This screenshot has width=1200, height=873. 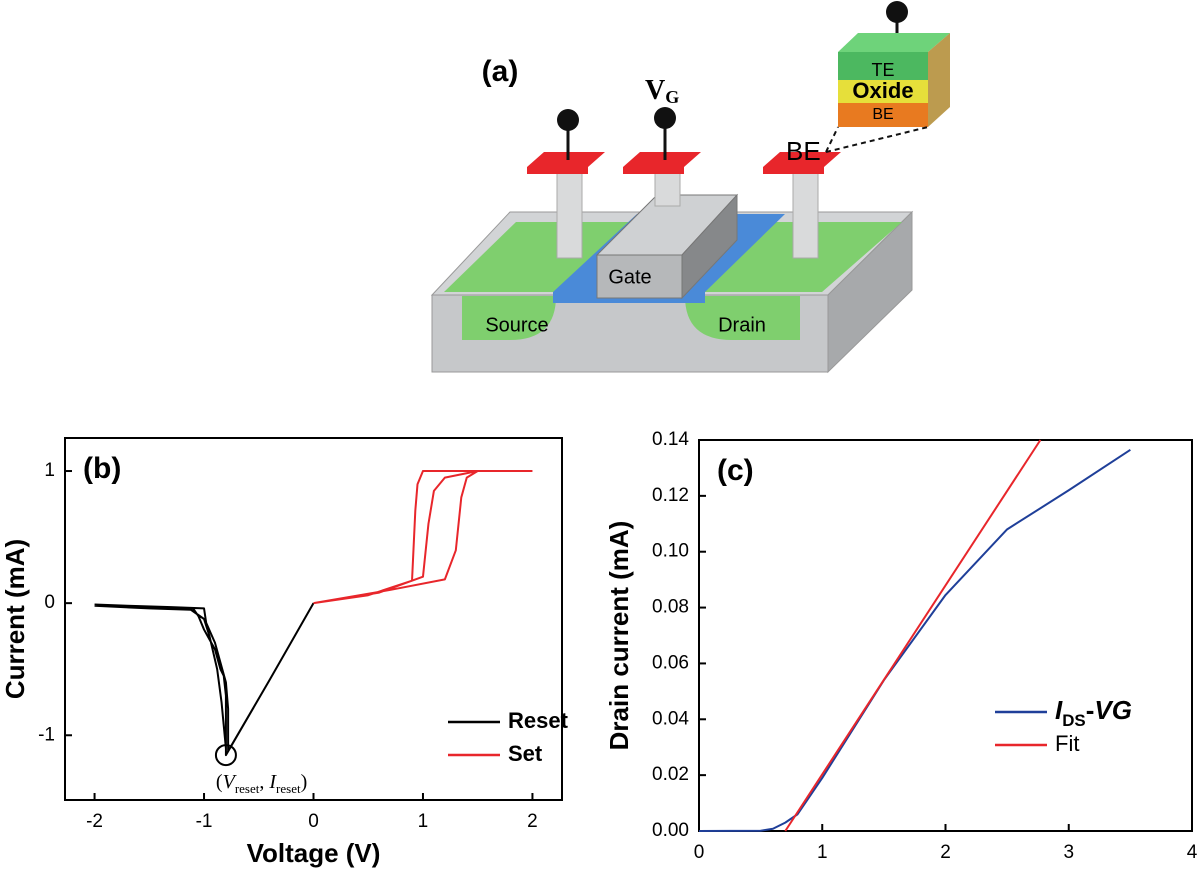 I want to click on y-axis-label: Current (mA), so click(x=15, y=619).